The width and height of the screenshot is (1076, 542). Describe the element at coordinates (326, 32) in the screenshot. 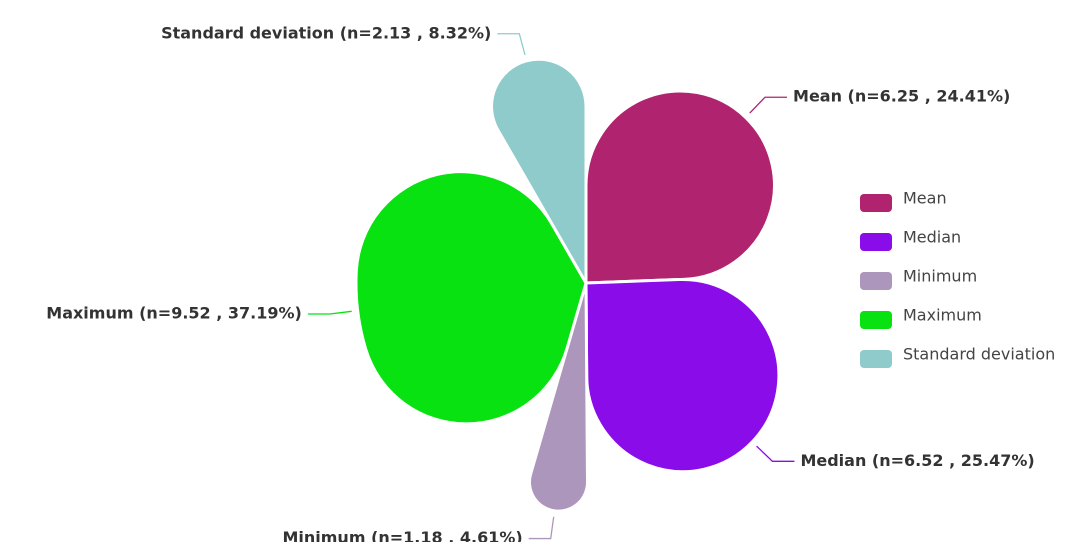

I see `slice-label: Standard deviation (n=2.13 , 8.32%)` at that location.